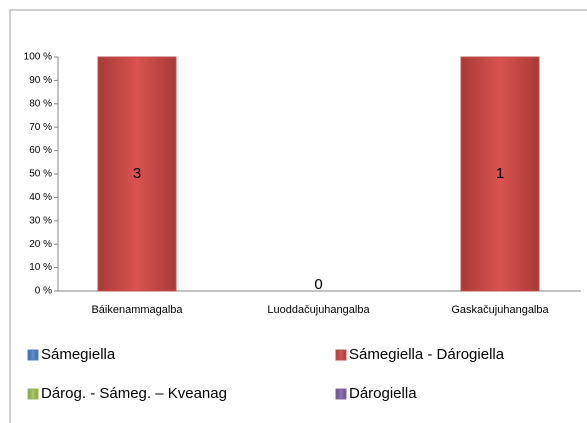 The height and width of the screenshot is (423, 587). Describe the element at coordinates (40, 244) in the screenshot. I see `y-tick-label: 20 %` at that location.